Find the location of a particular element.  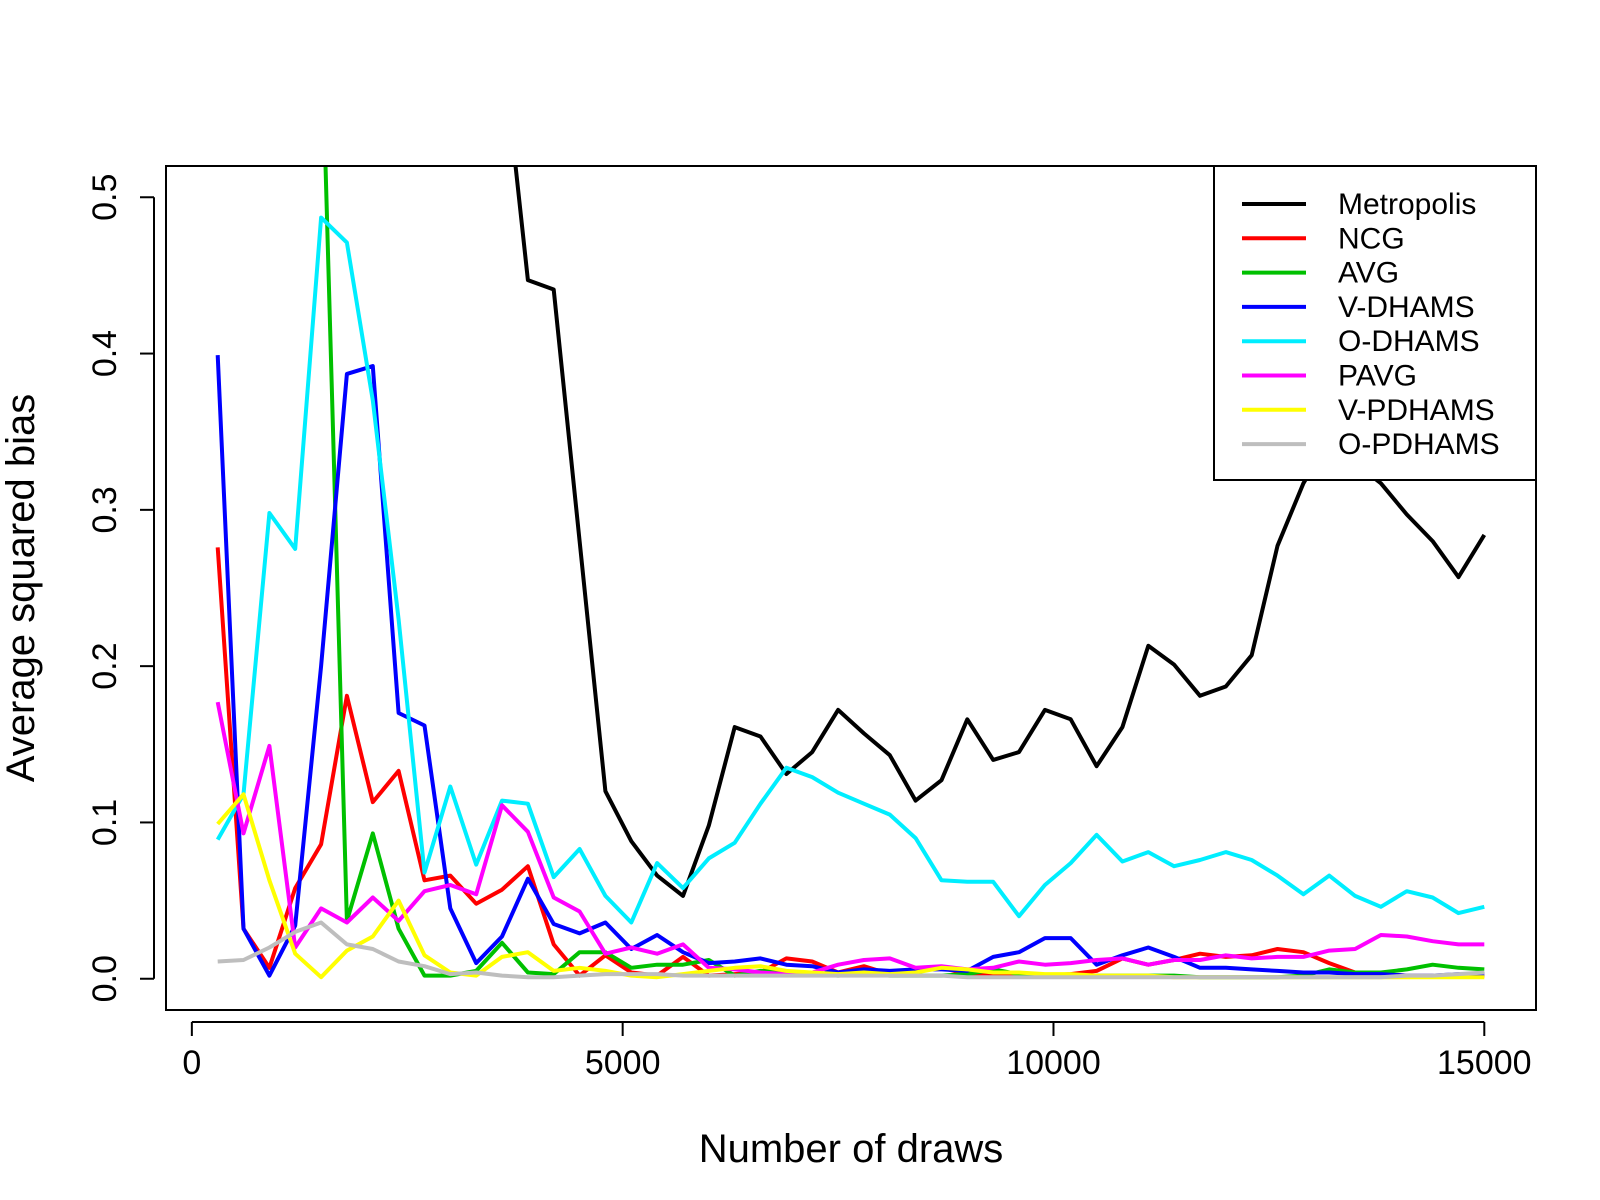

x-axis: 0 5000 10000 15000 is located at coordinates (857, 1051).